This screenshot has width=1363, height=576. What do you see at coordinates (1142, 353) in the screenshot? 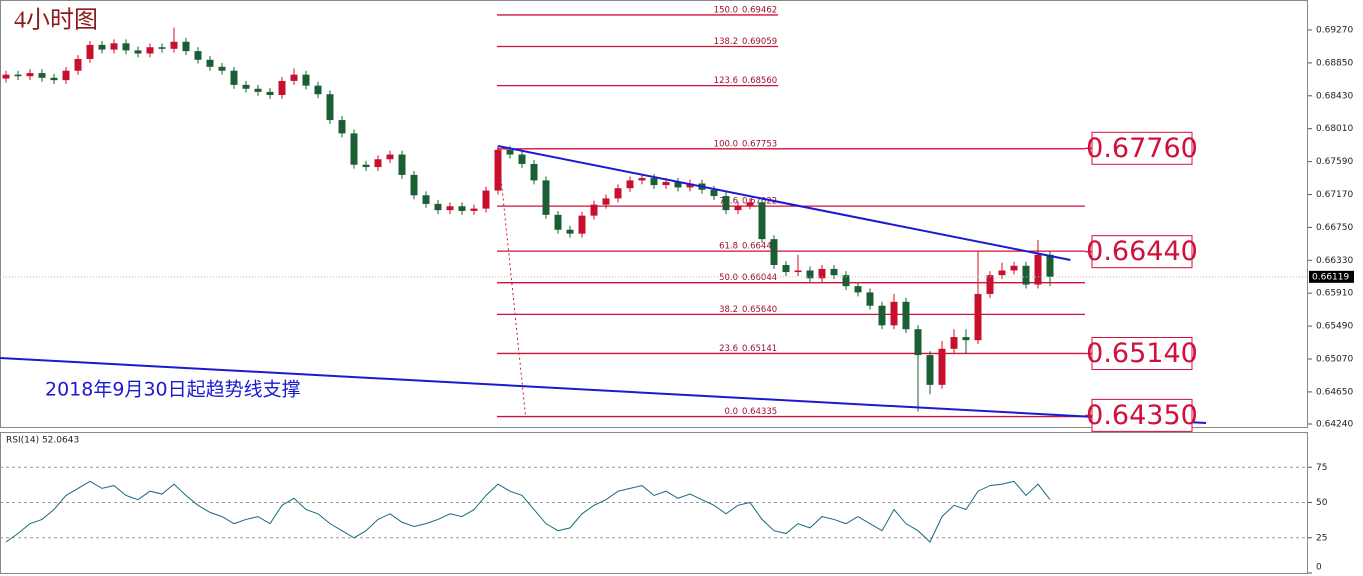
I see `key-level-label: 0.65140` at bounding box center [1142, 353].